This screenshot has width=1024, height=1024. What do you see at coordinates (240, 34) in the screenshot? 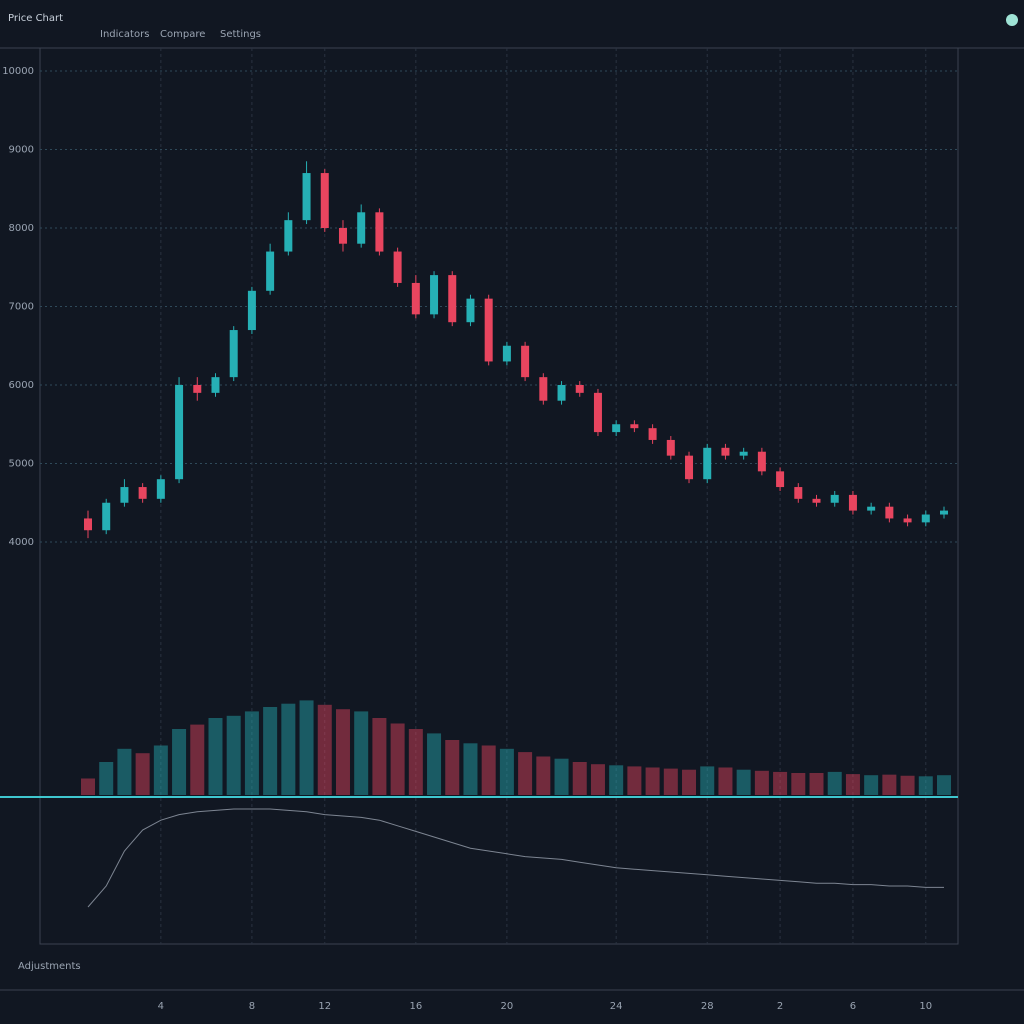
I see `toolbar-item: Settings` at bounding box center [240, 34].